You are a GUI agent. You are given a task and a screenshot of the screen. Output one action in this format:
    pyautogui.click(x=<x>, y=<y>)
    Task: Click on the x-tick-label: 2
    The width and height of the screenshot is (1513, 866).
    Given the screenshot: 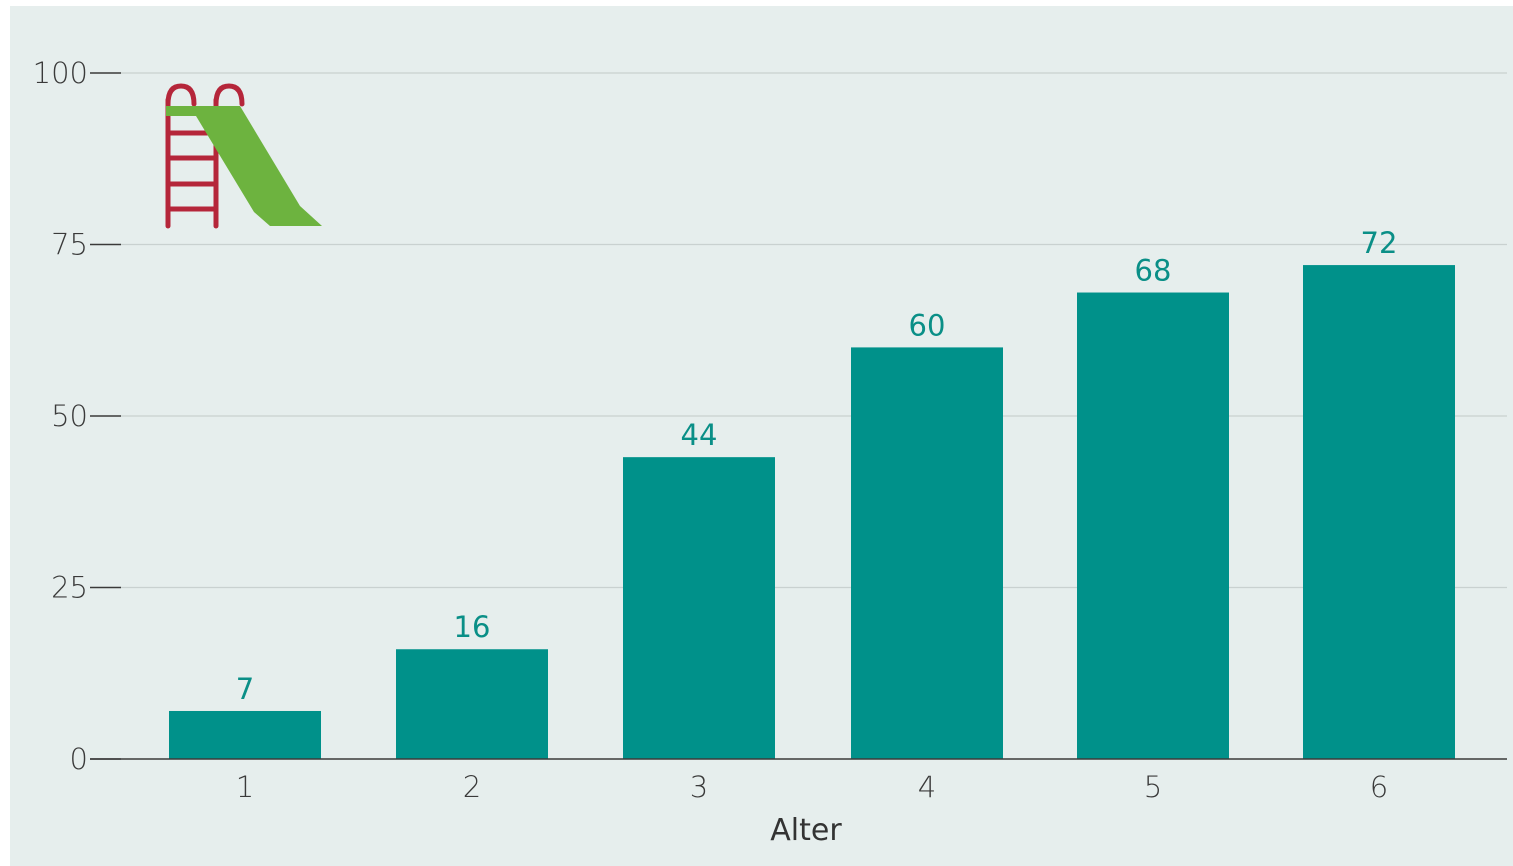 What is the action you would take?
    pyautogui.click(x=472, y=787)
    